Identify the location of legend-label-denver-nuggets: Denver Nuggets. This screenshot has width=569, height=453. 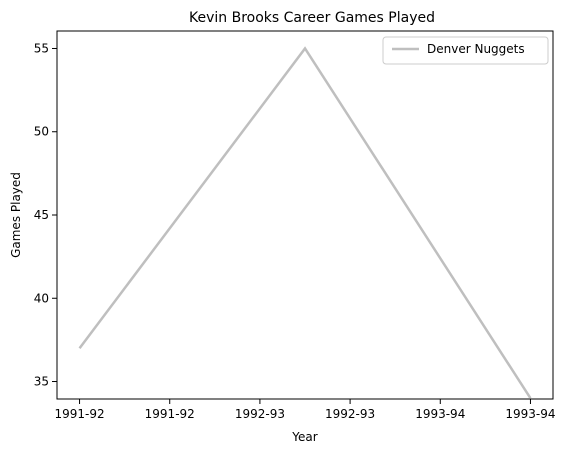
(476, 49).